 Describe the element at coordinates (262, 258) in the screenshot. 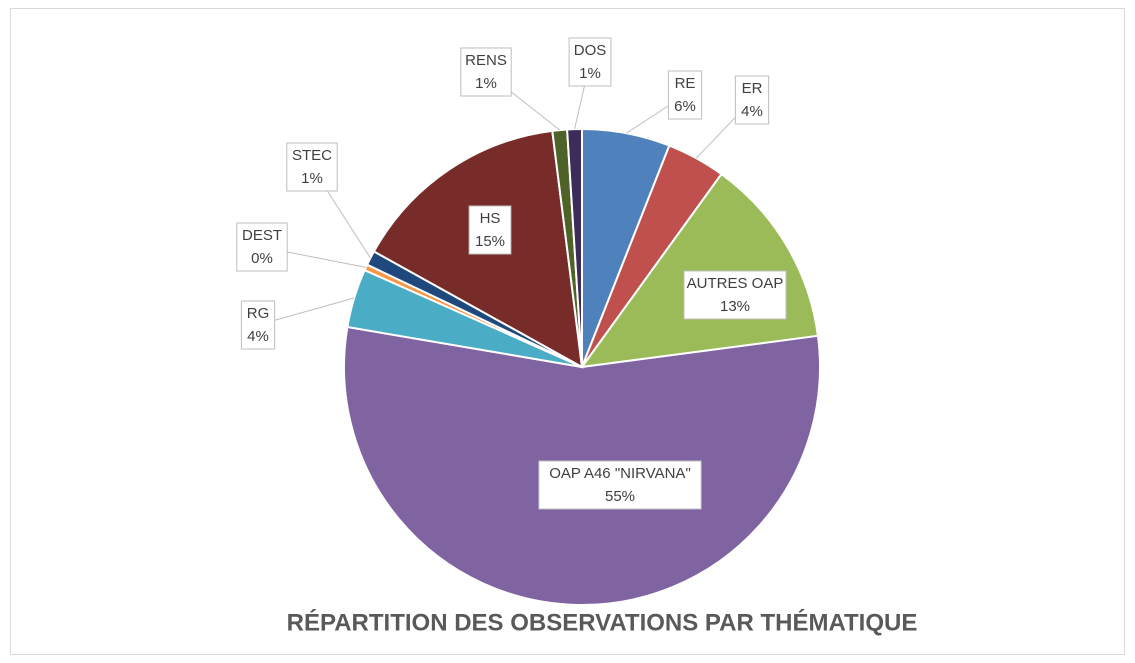

I see `label-value: 0%` at that location.